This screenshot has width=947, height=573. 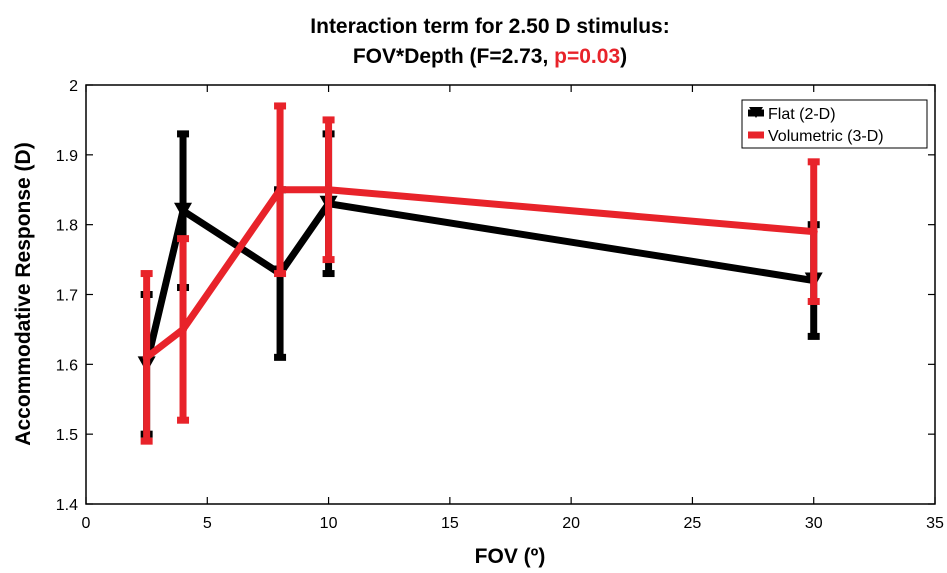 What do you see at coordinates (489, 26) in the screenshot?
I see `chart-title-line1: Interaction term for 2.50 D stimulus:` at bounding box center [489, 26].